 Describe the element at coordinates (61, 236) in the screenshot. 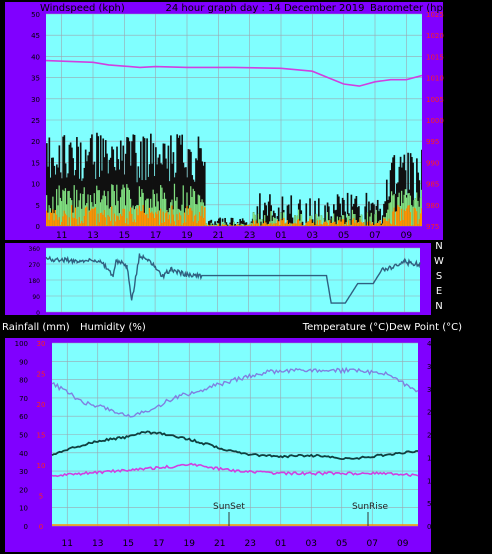

I see `x-tick-label: 11` at that location.